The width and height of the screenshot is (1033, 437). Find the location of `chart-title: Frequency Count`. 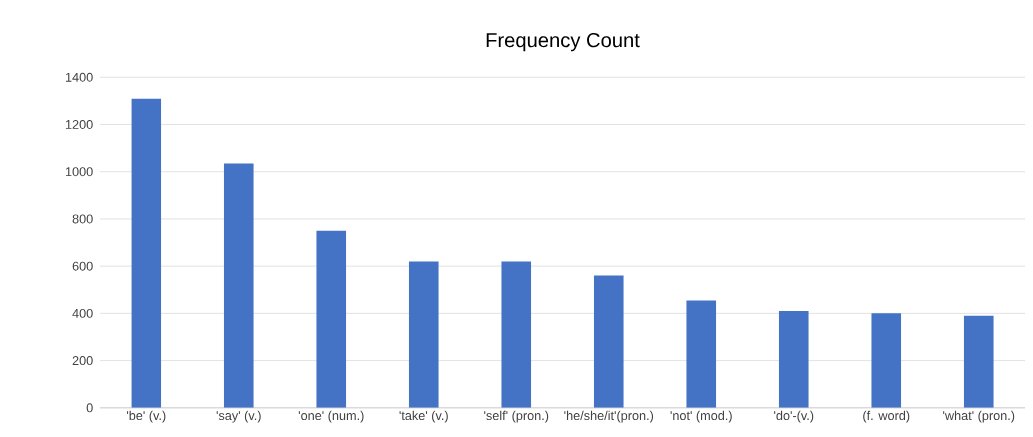

chart-title: Frequency Count is located at coordinates (563, 42).